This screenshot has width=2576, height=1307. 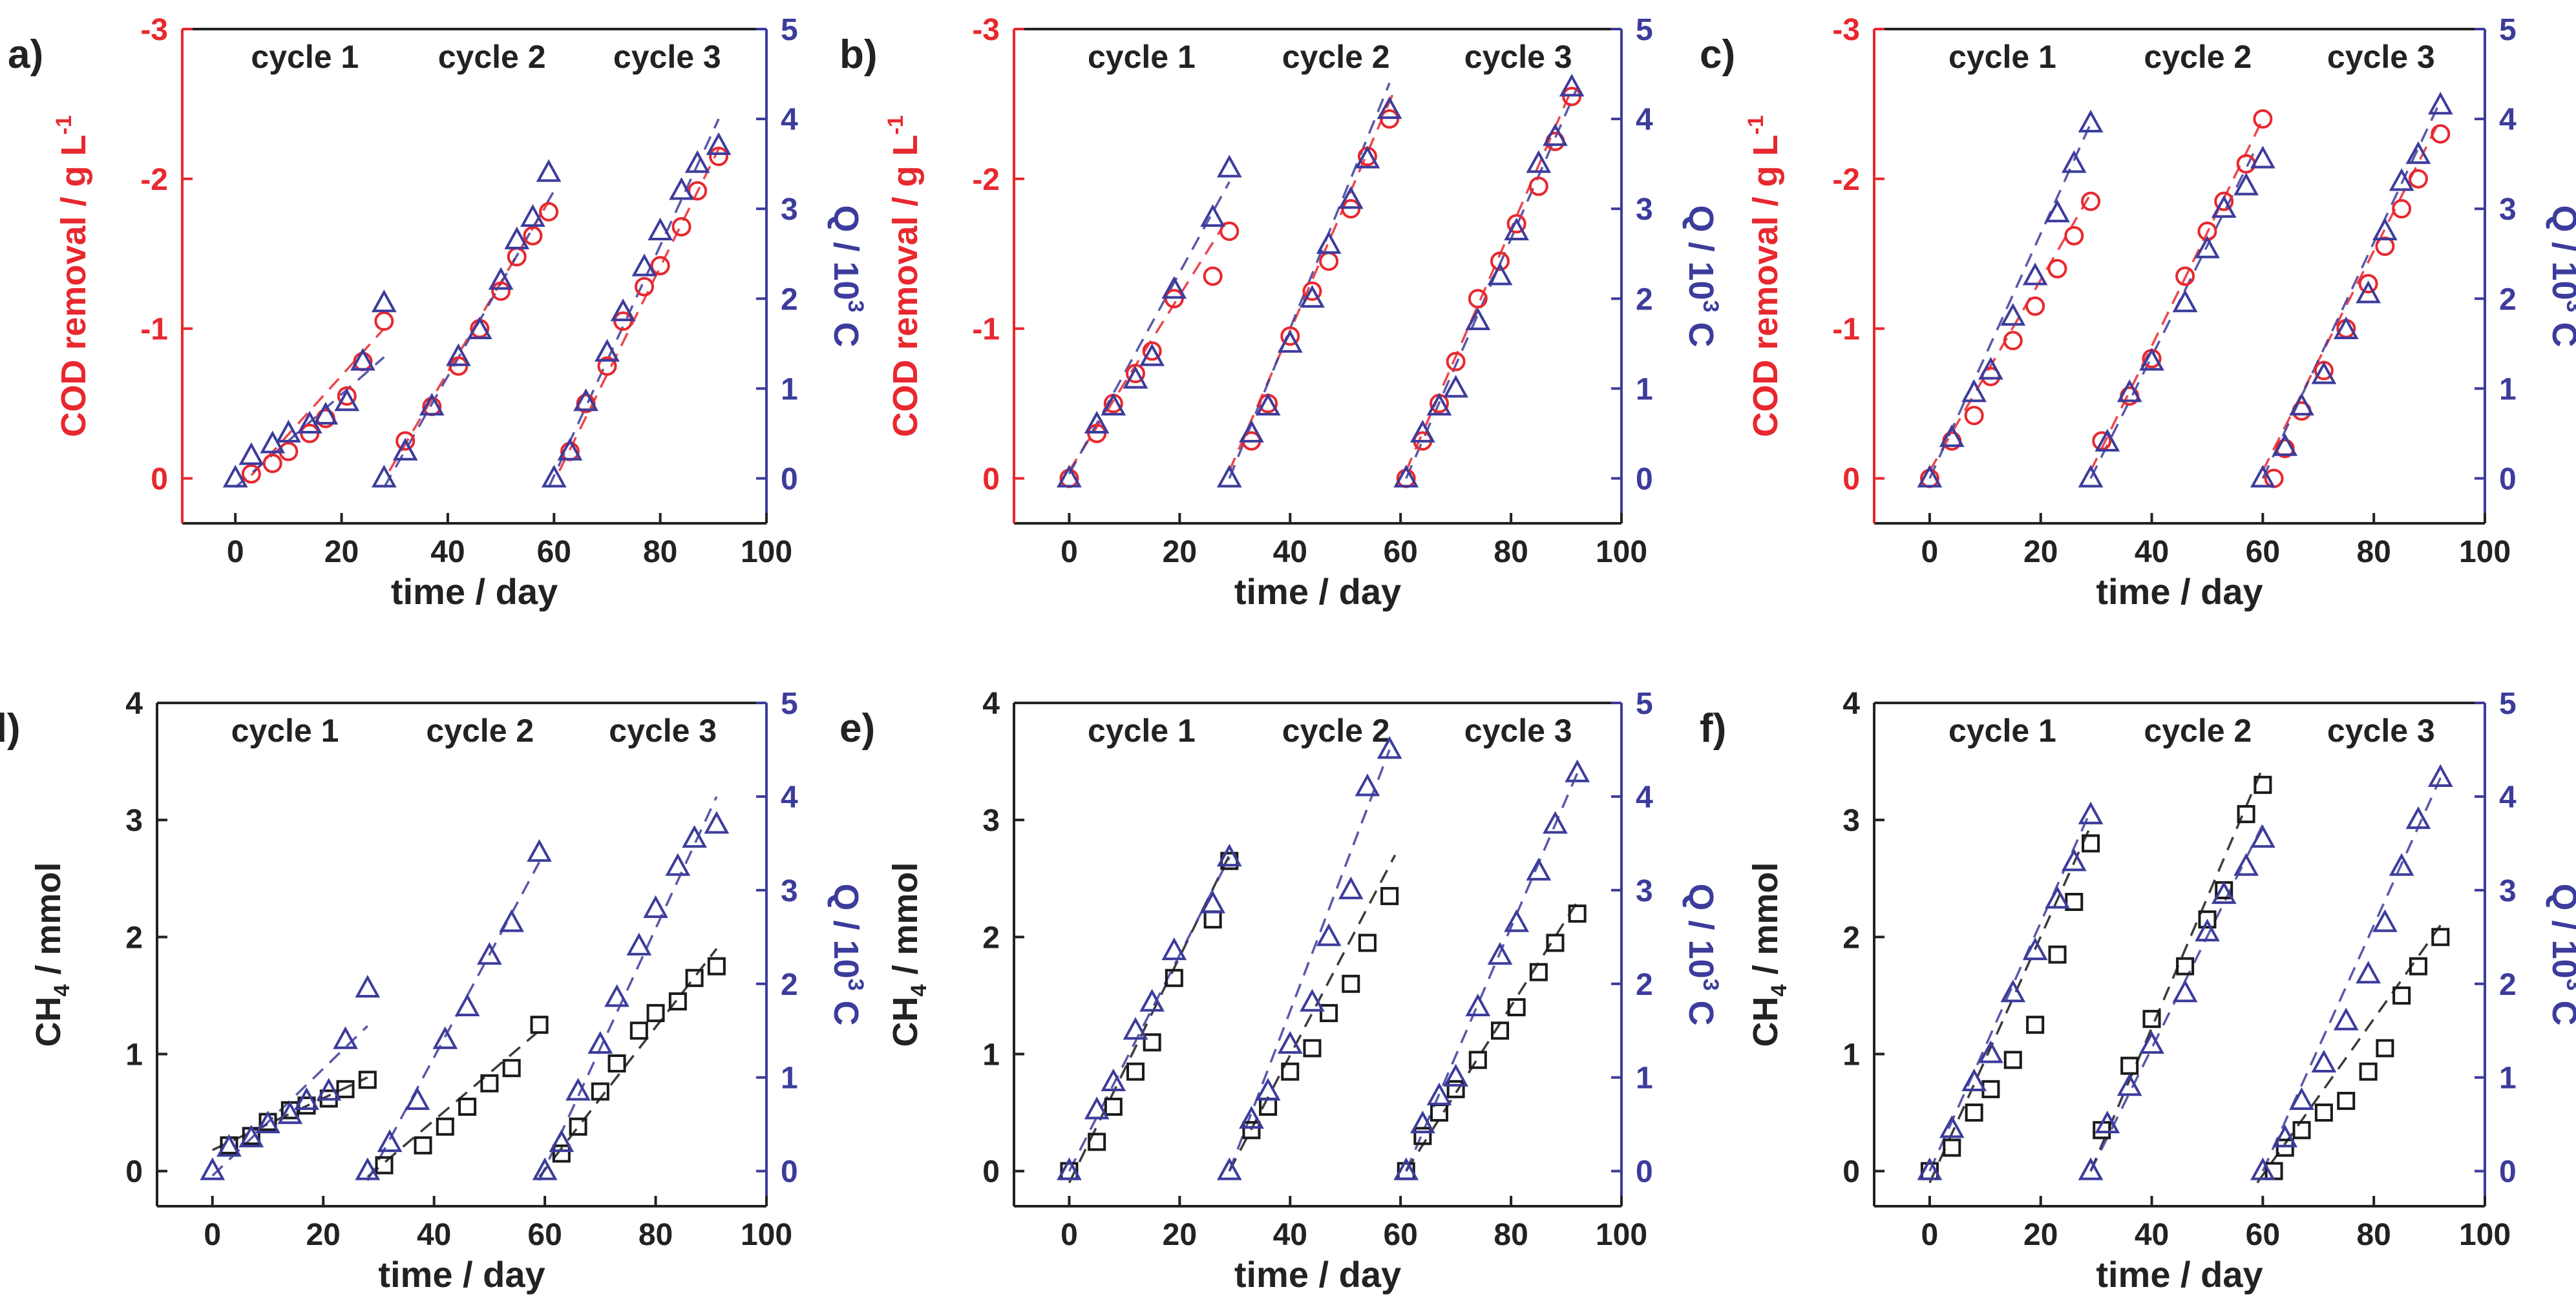 What do you see at coordinates (1851, 479) in the screenshot?
I see `left-y-tick-label: 0` at bounding box center [1851, 479].